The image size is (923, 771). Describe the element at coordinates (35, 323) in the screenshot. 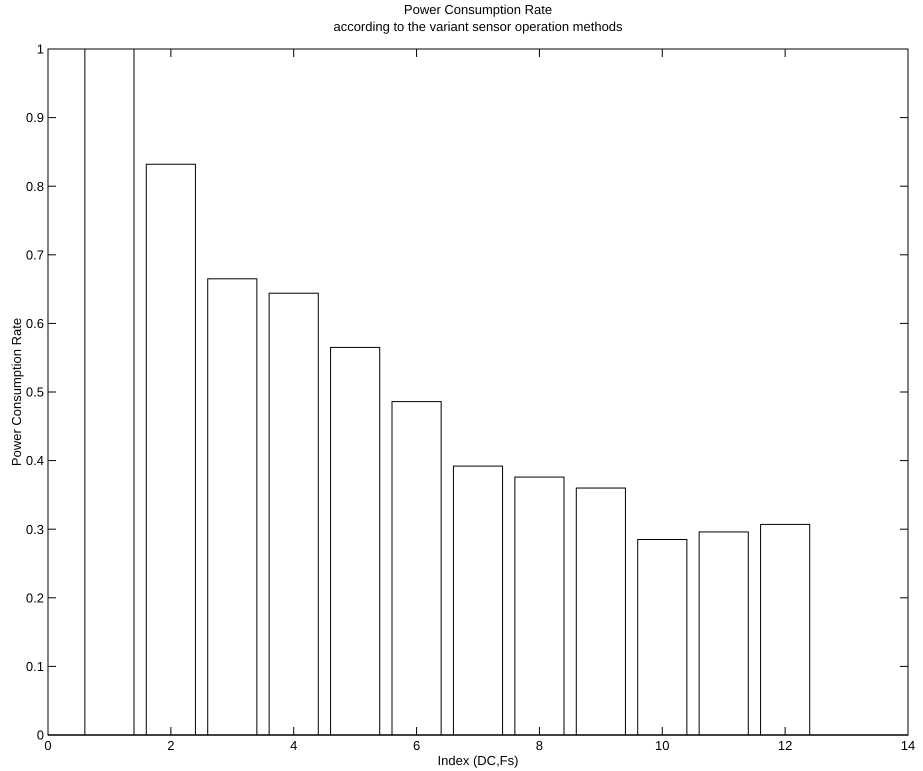

I see `y-tick-label: 0.6` at that location.